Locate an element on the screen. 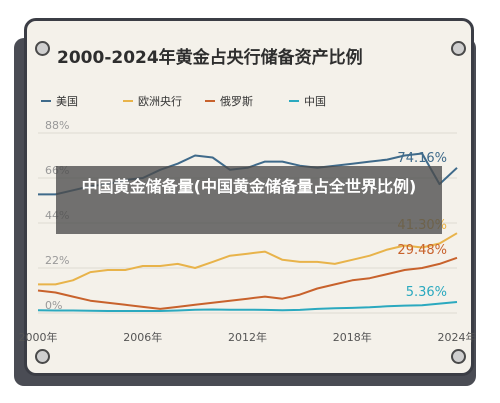 The height and width of the screenshot is (403, 500). legend-label: 欧洲央行 is located at coordinates (160, 101).